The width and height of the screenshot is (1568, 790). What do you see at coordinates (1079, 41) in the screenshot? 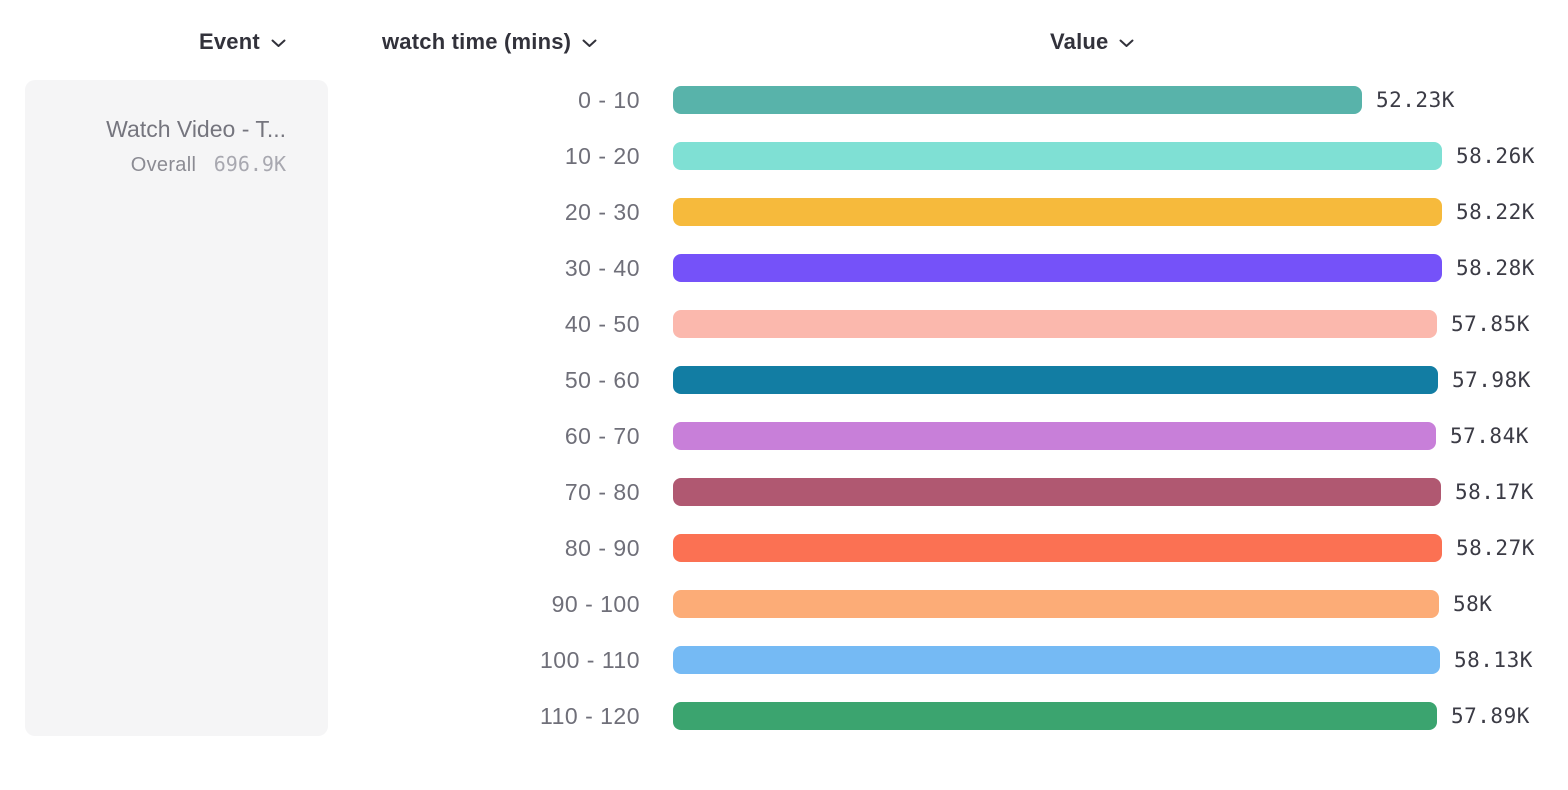
I see `value-column-label: Value` at bounding box center [1079, 41].